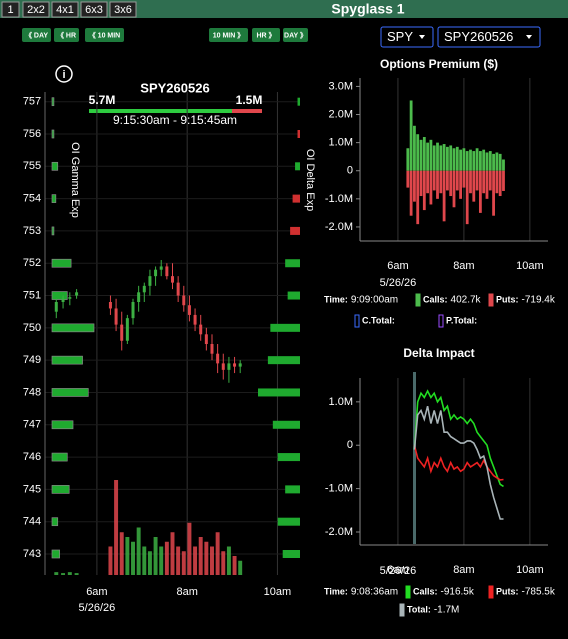 This screenshot has height=639, width=568. I want to click on nav-button-label: 《 DAY, so click(36, 35).